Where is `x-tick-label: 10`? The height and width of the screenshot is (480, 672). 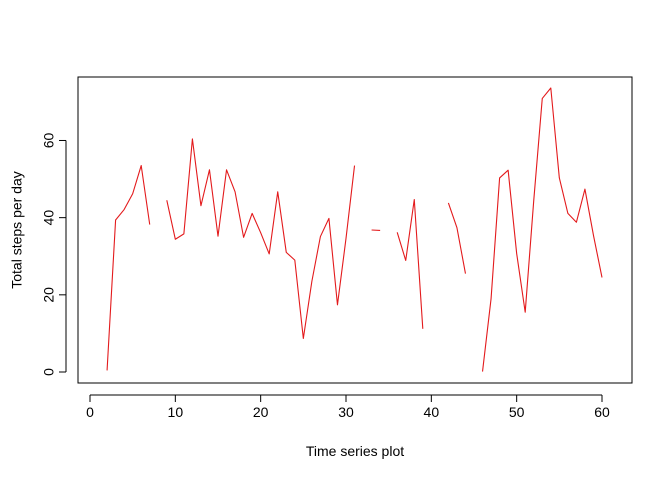
x-tick-label: 10 is located at coordinates (176, 412).